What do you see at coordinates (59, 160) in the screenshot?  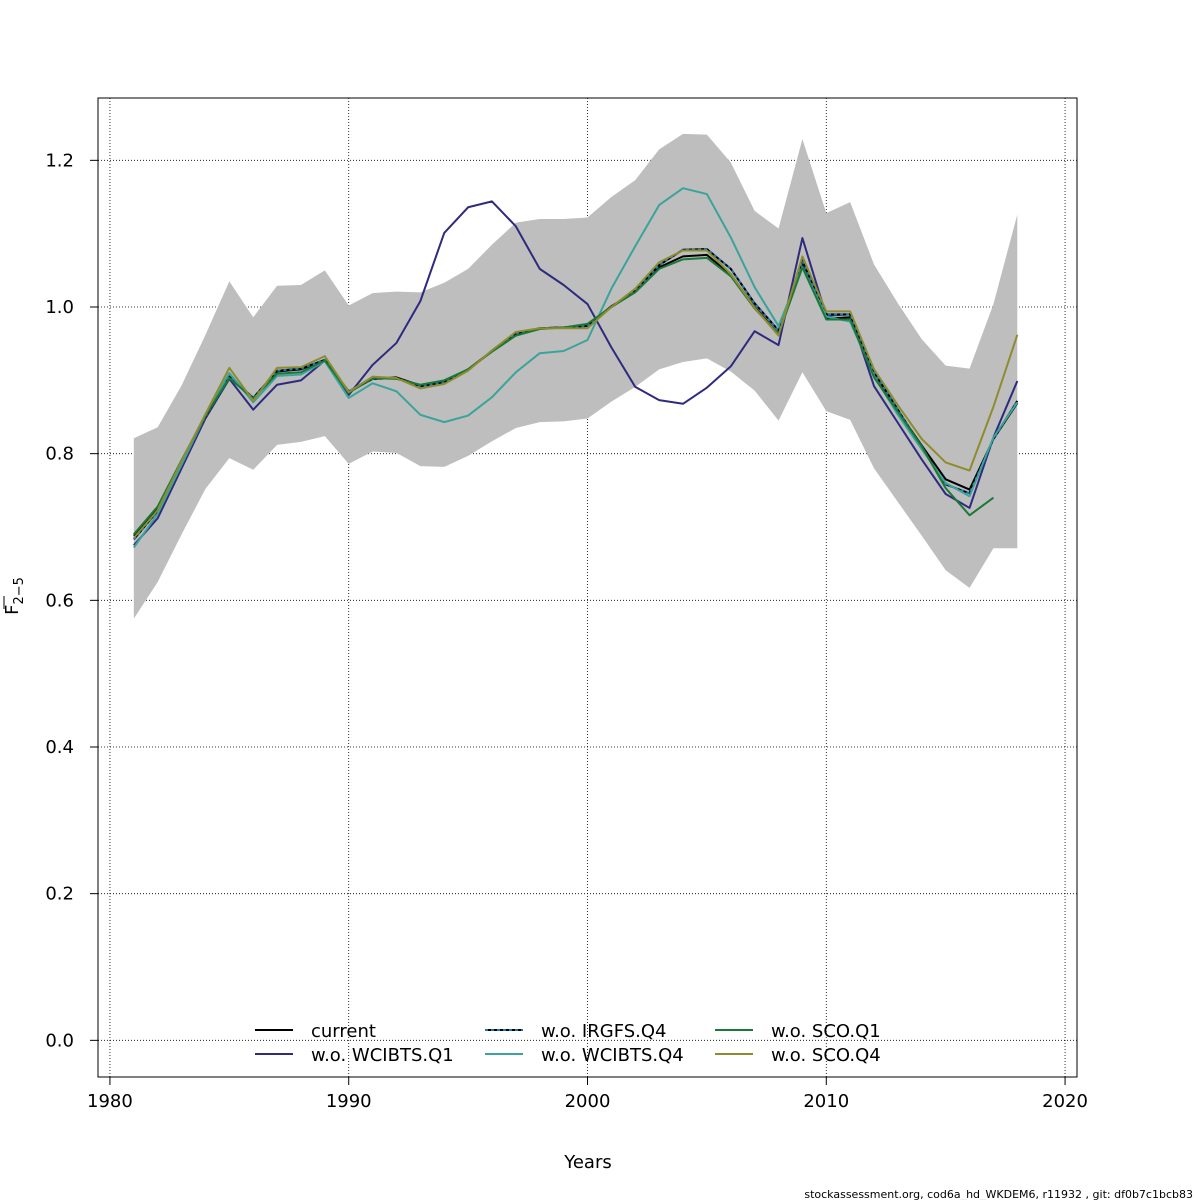 I see `y-tick-label-1.2: 1.2` at bounding box center [59, 160].